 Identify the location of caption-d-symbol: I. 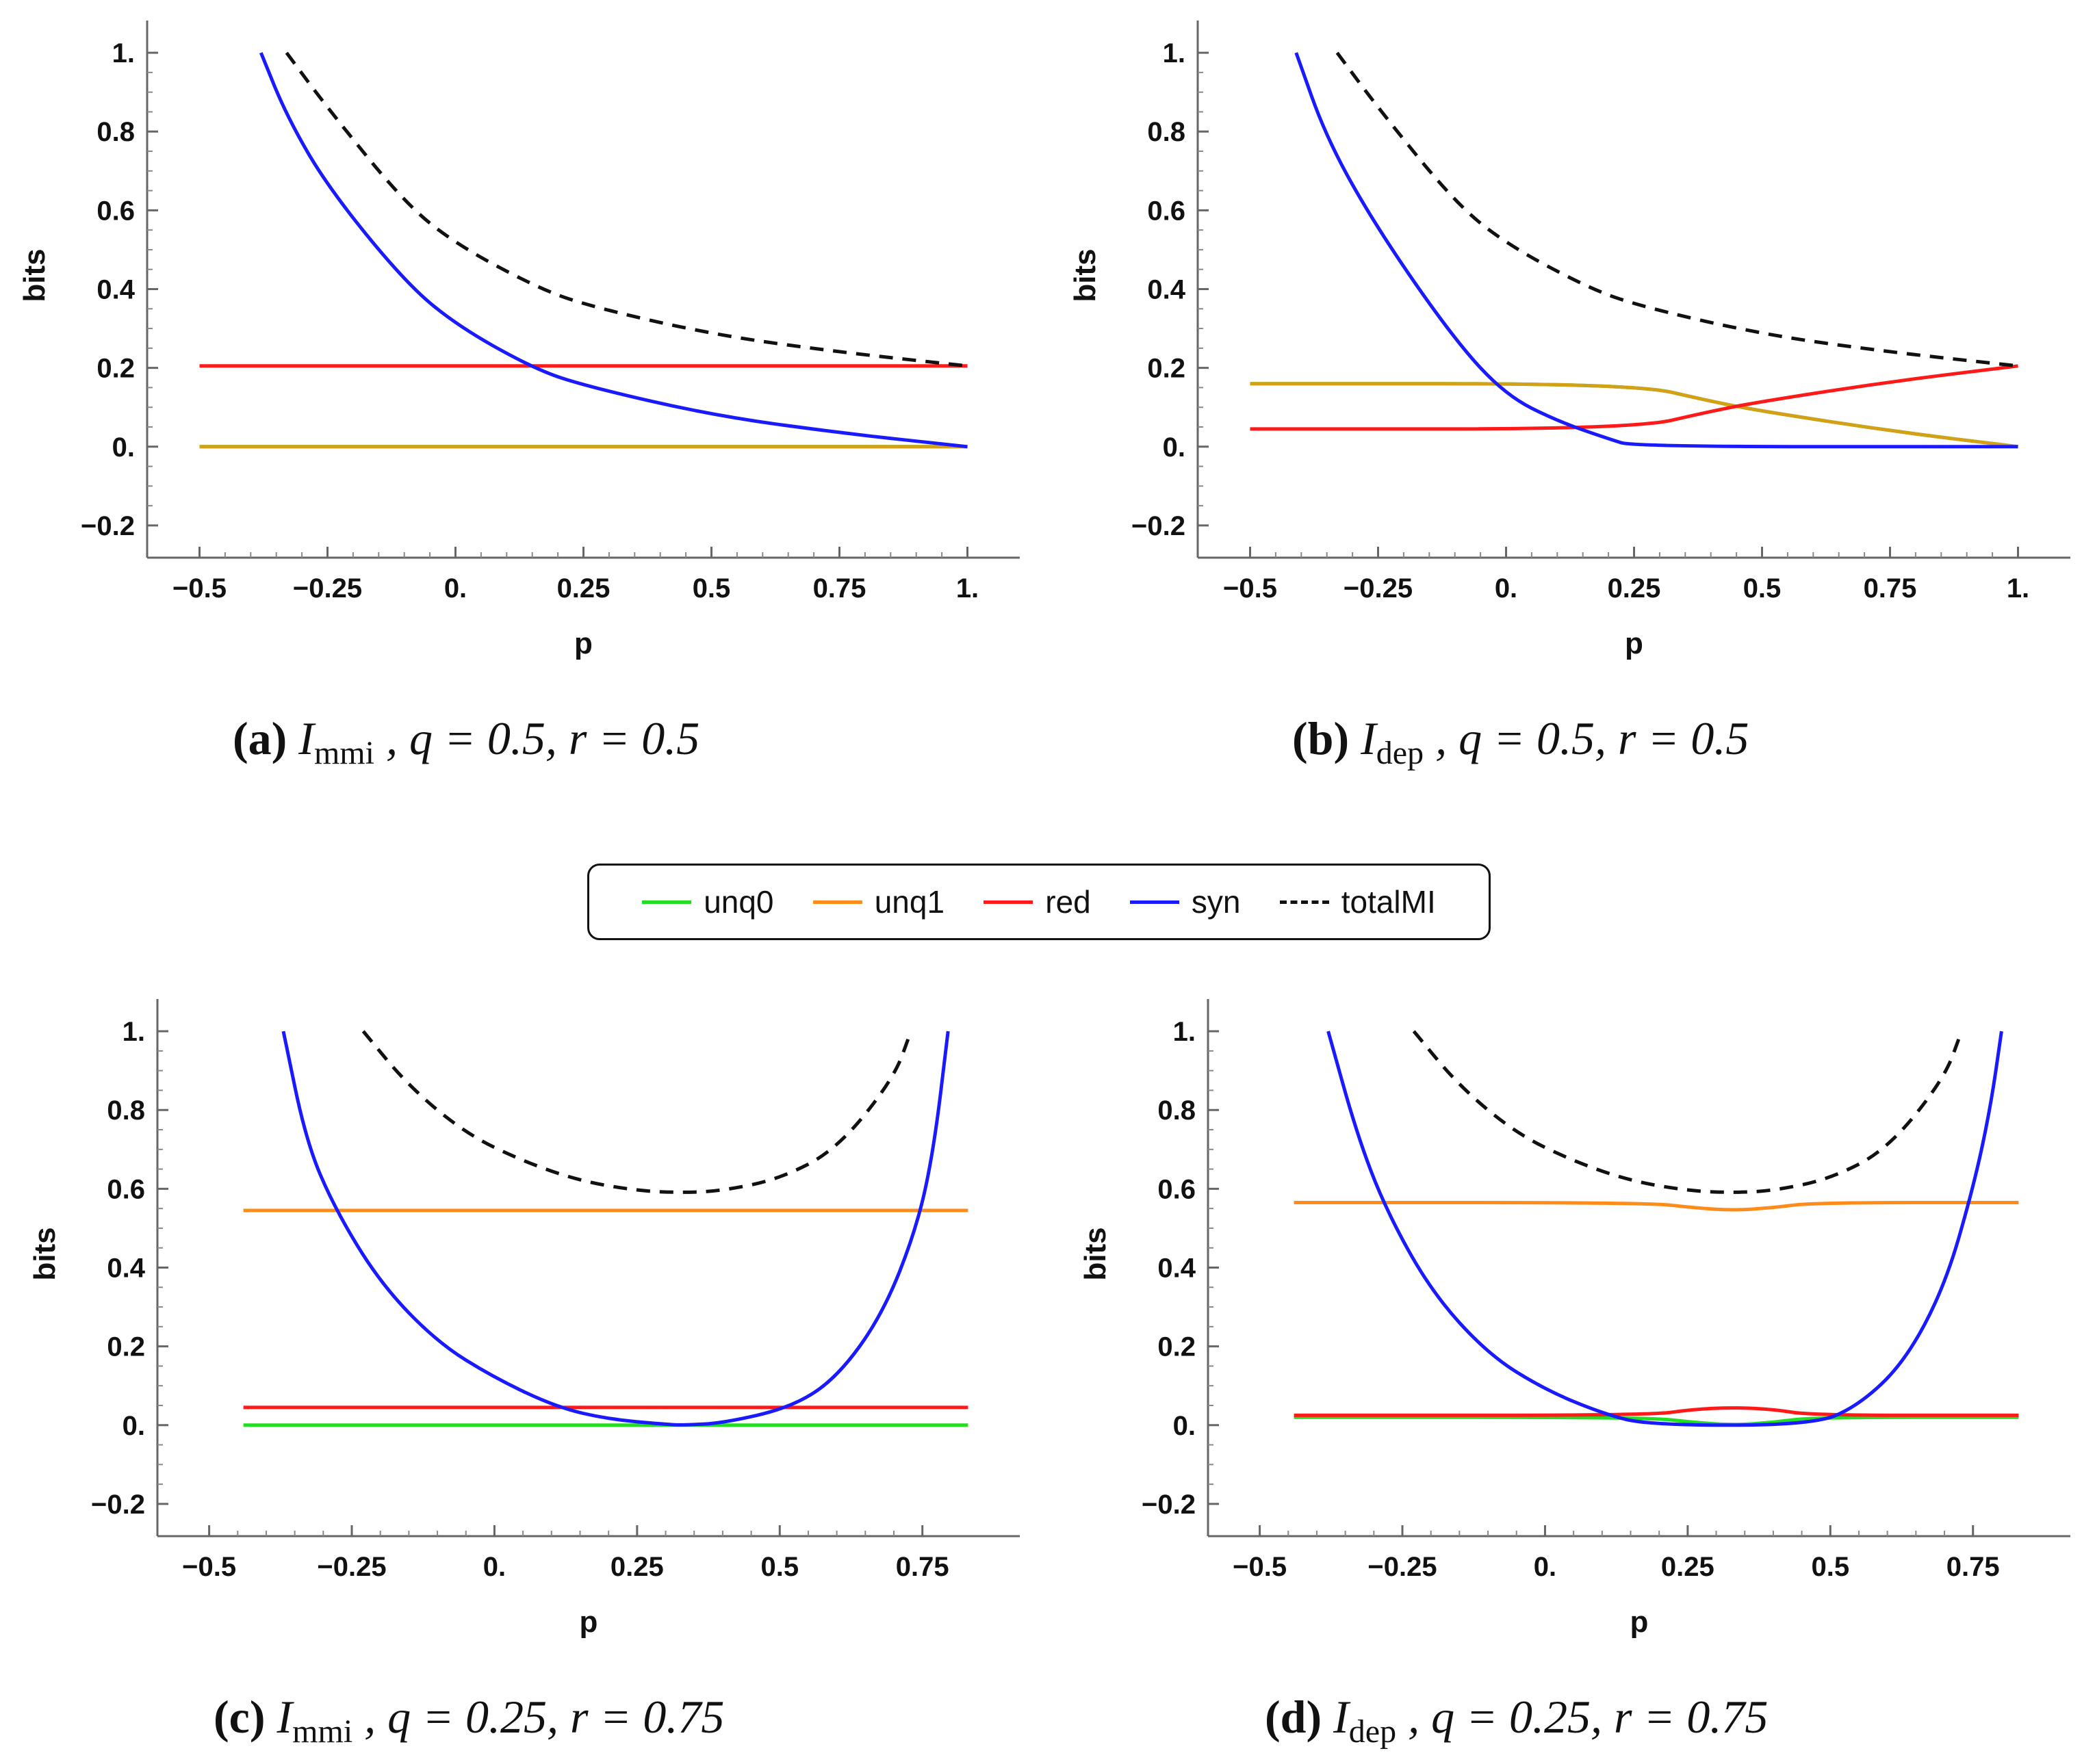
(1341, 1717).